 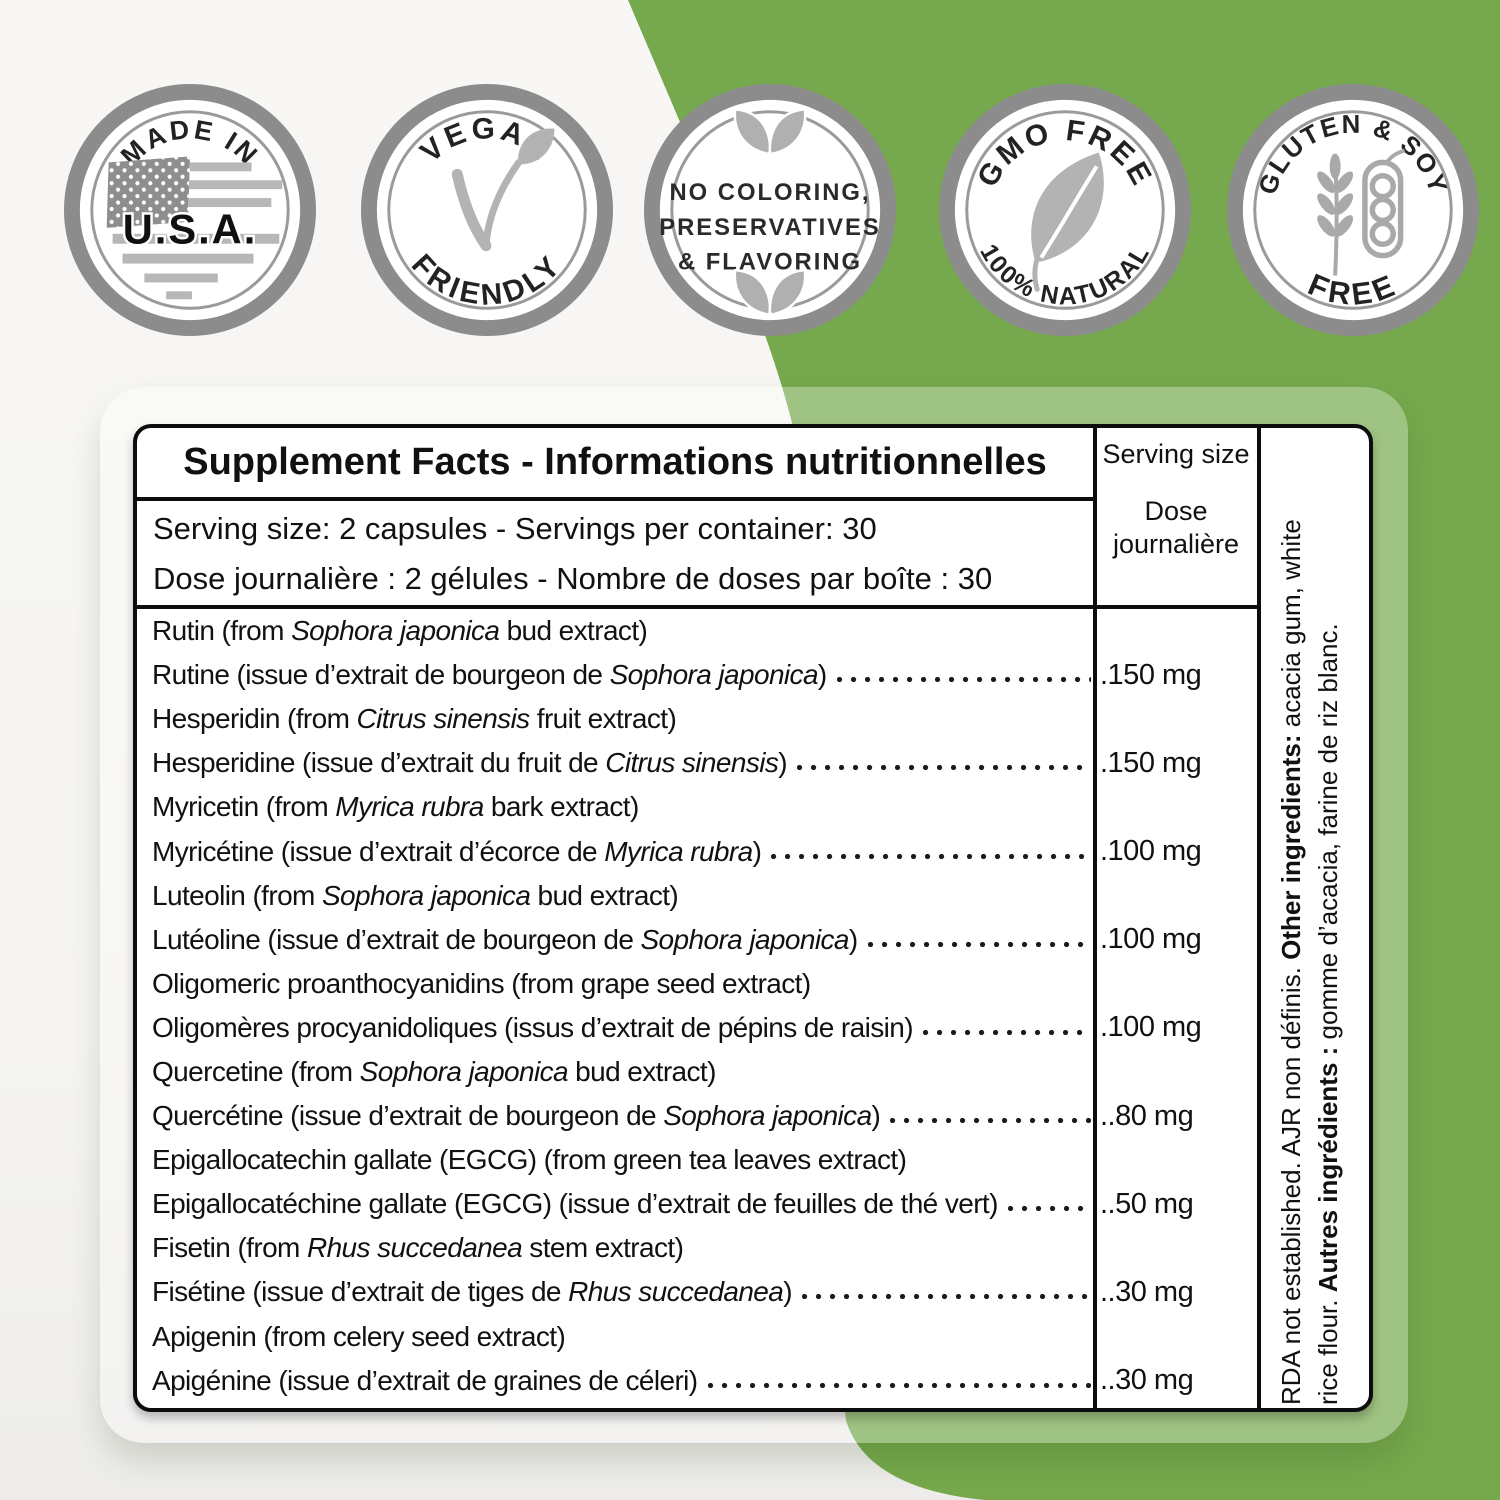 What do you see at coordinates (1067, 222) in the screenshot?
I see `leaf-icon` at bounding box center [1067, 222].